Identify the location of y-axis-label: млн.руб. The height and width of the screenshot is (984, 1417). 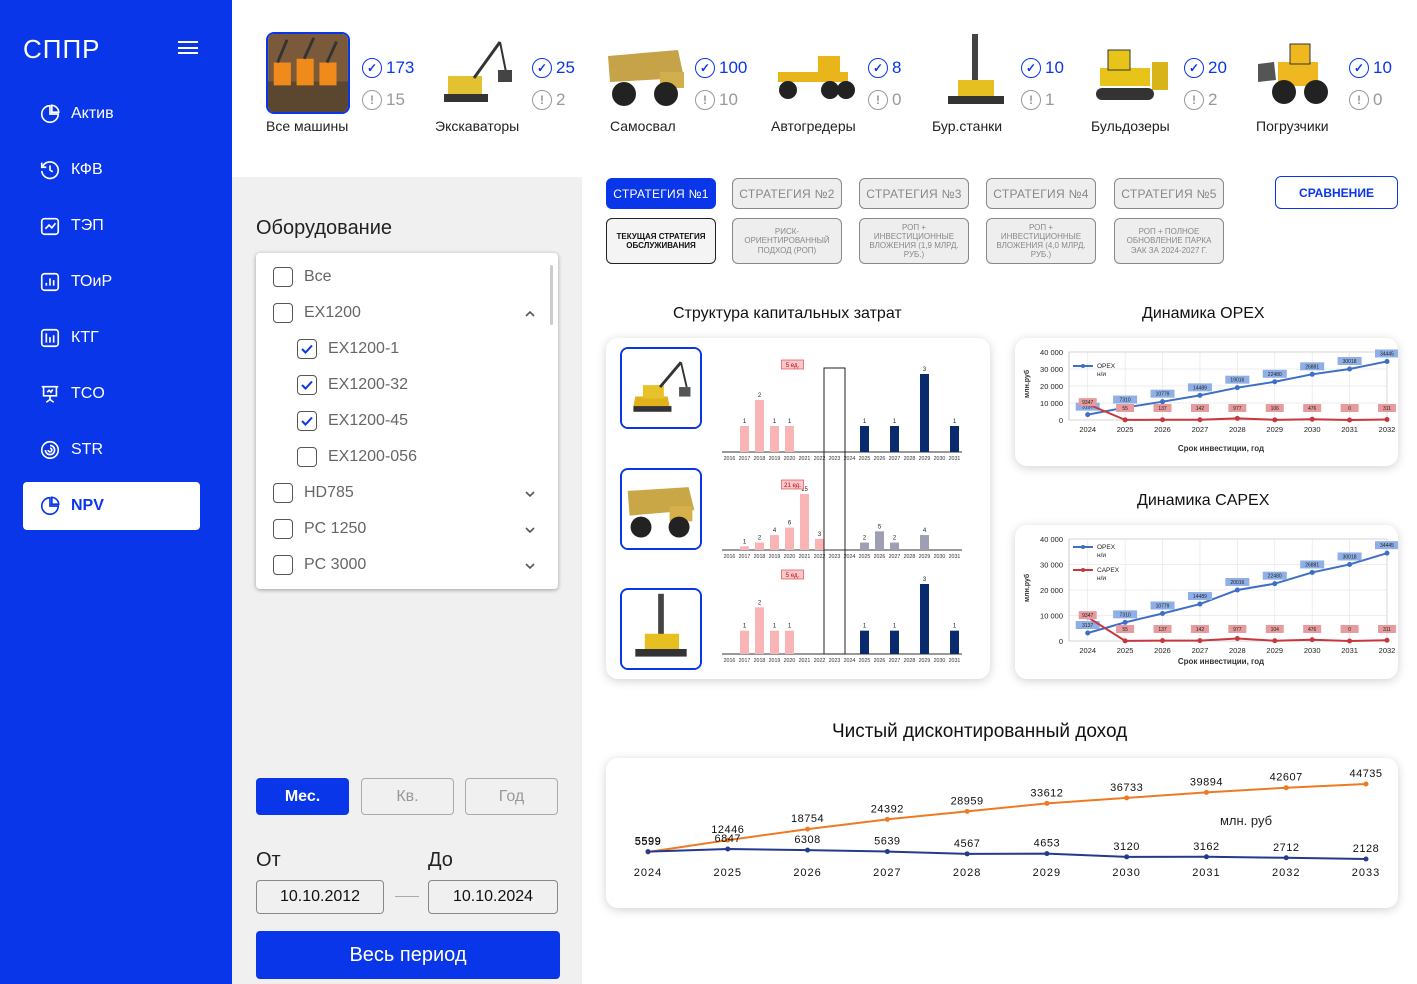
(1027, 587).